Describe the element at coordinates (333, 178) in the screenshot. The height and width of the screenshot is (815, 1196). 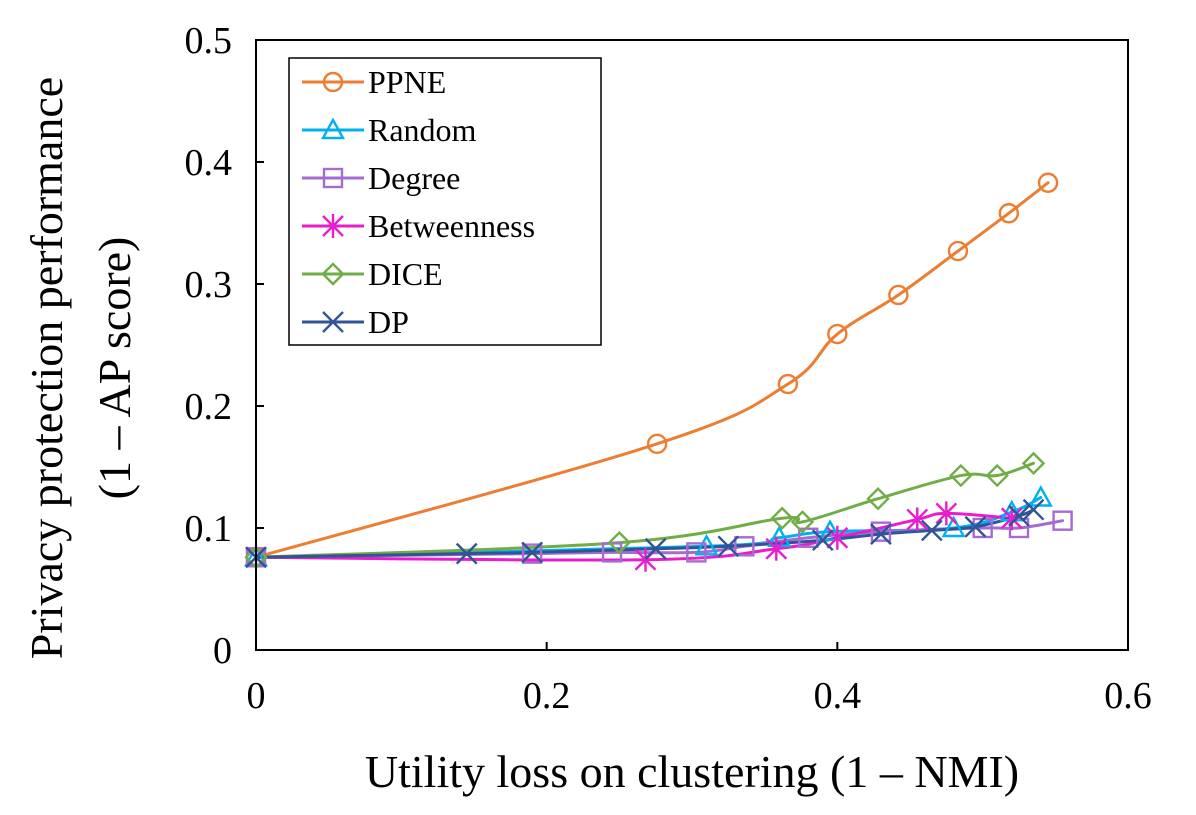
I see `legend-marker-degree` at that location.